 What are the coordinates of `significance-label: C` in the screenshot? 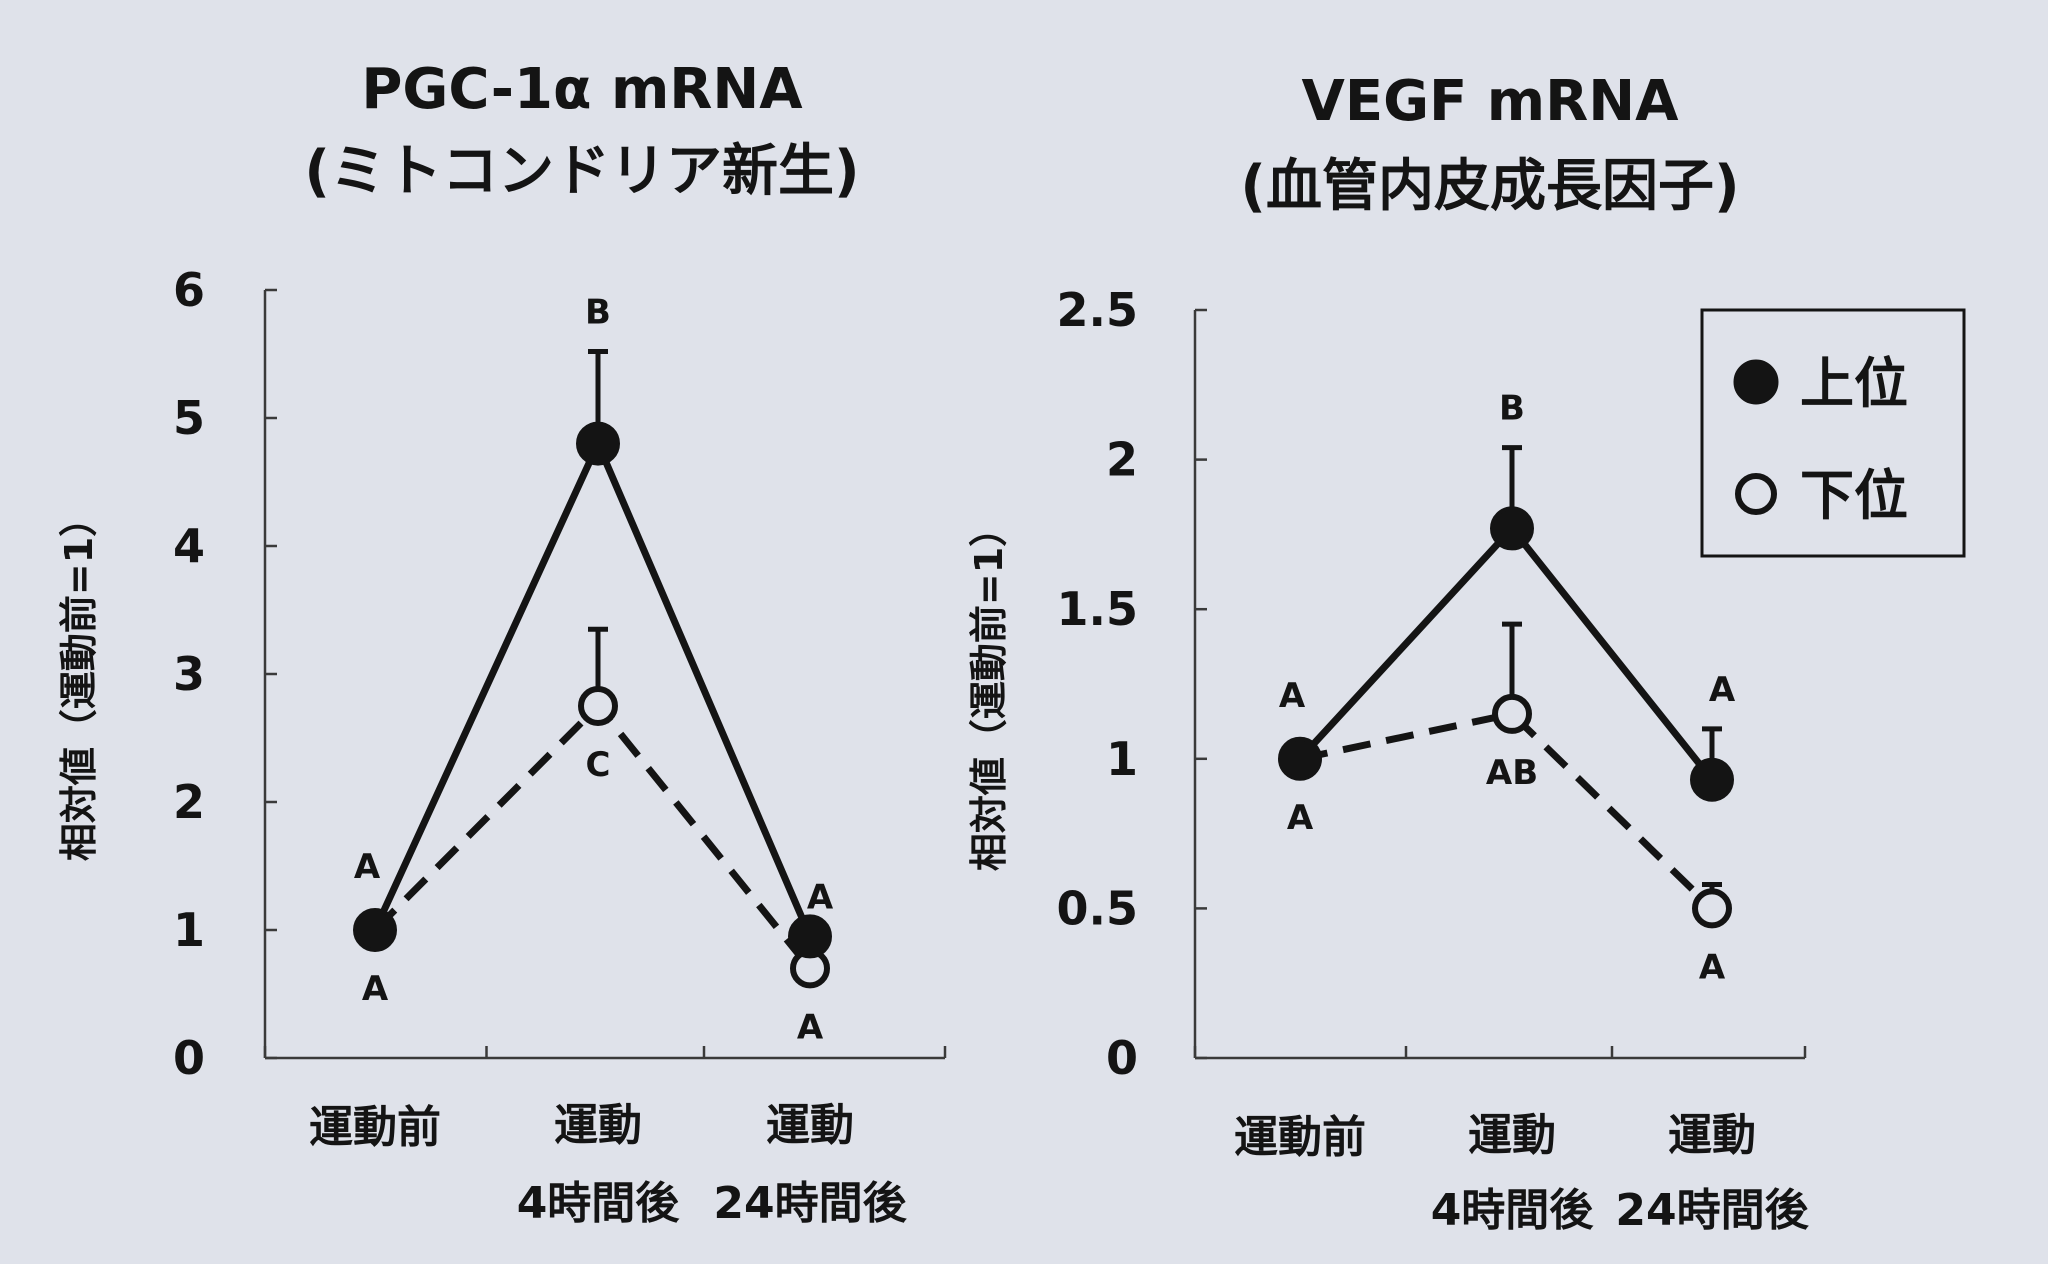 It's located at (598, 765).